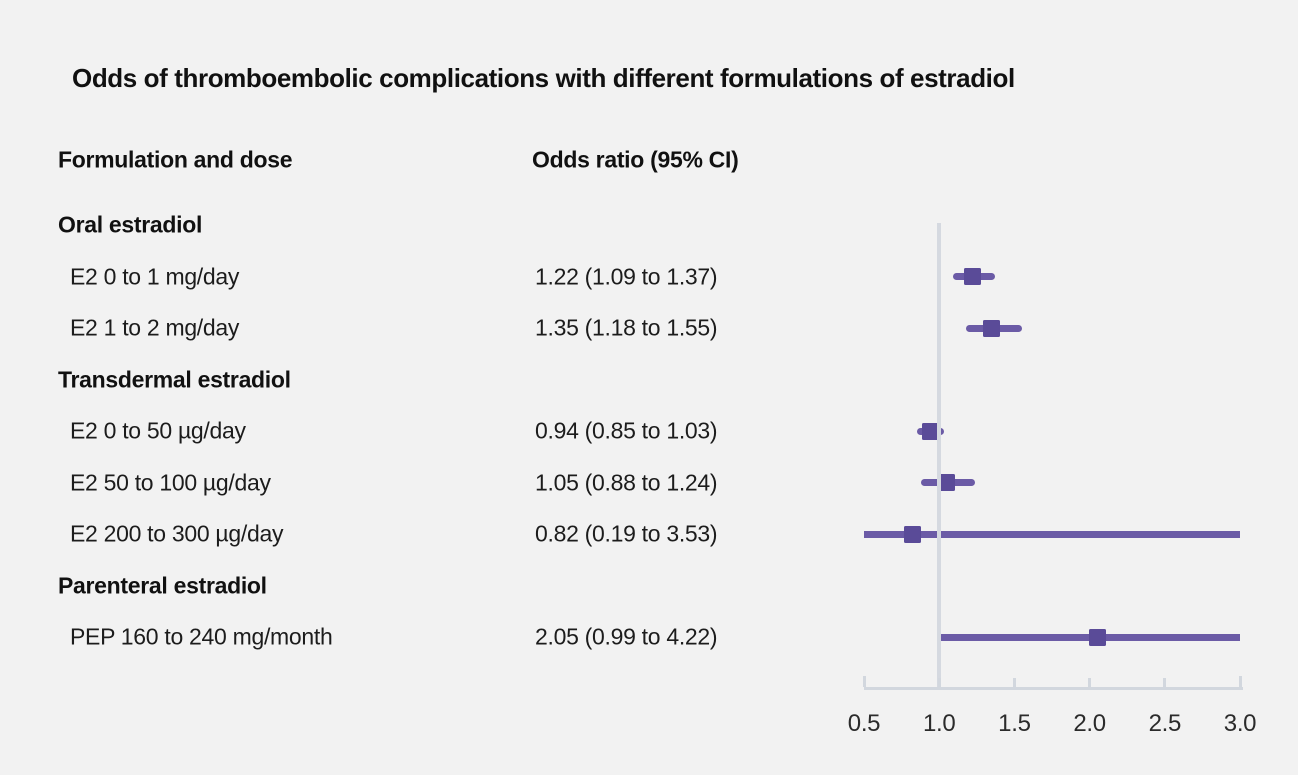 The image size is (1298, 775). What do you see at coordinates (175, 159) in the screenshot?
I see `column-header-formulation: Formulation and dose` at bounding box center [175, 159].